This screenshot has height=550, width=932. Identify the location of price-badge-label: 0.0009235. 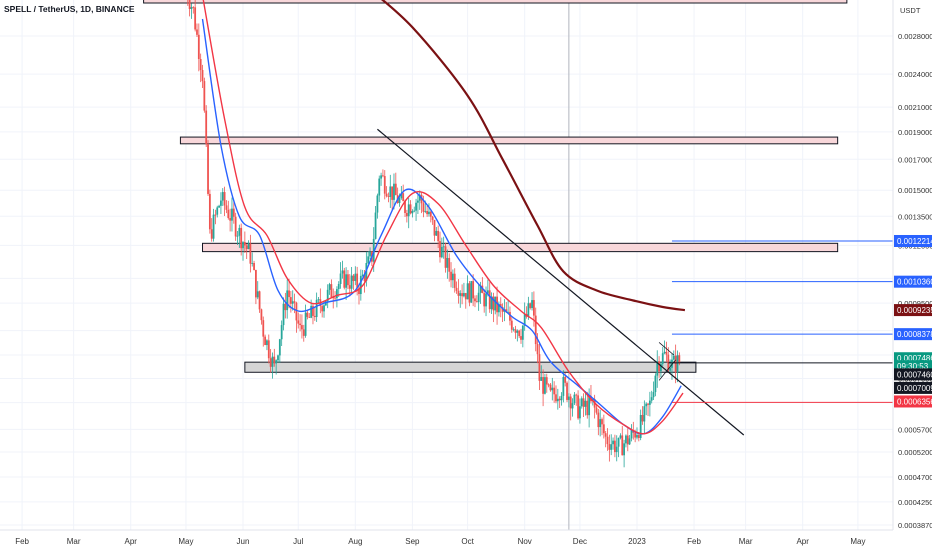
(914, 310).